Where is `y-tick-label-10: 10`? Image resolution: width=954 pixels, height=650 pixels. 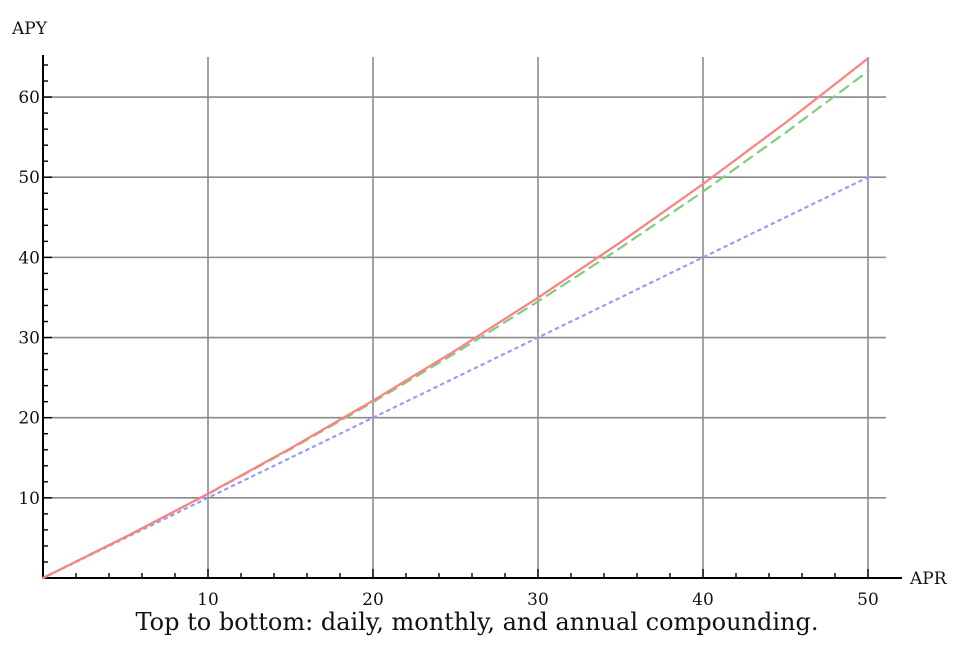
y-tick-label-10: 10 is located at coordinates (29, 499).